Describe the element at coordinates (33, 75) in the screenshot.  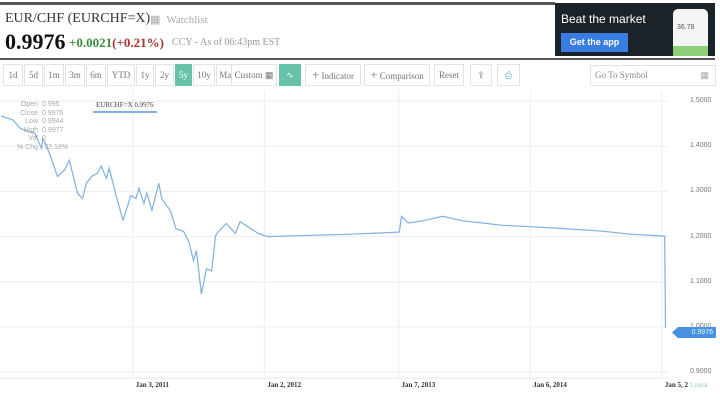
I see `range-5d-button: 5d` at that location.